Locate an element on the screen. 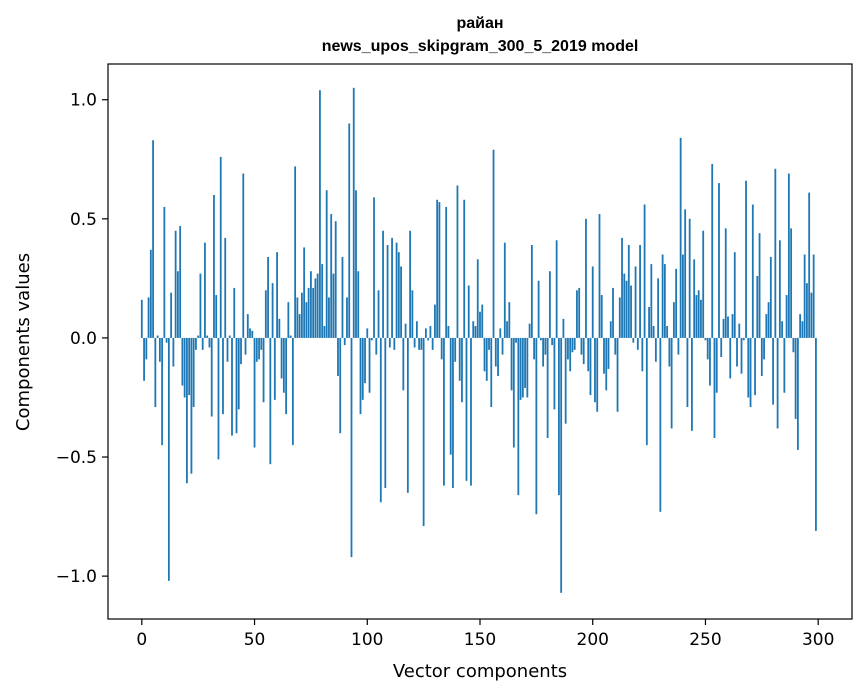 This screenshot has height=696, width=867. y-axis-ticks: −1.0 −0.5 0.0 0.5 1.0 is located at coordinates (82, 339).